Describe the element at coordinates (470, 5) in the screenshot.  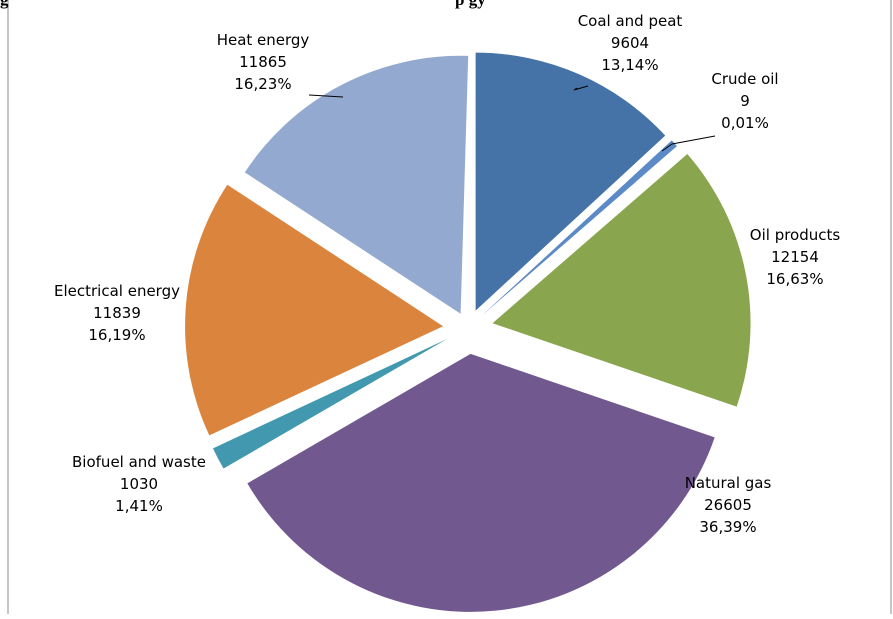
I see `caption-fragment-right: p gy` at that location.